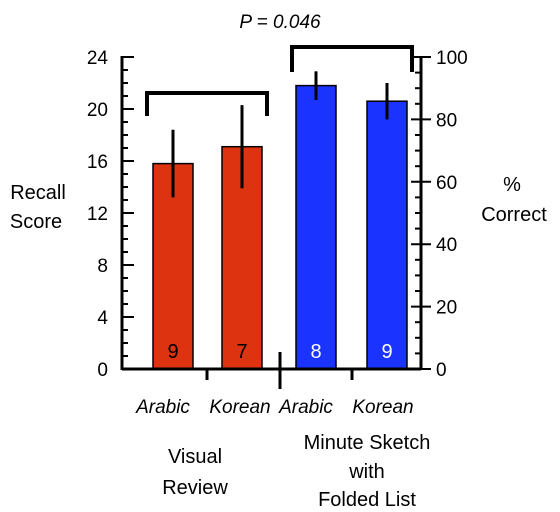  I want to click on category-label-2: Korean, so click(239, 407).